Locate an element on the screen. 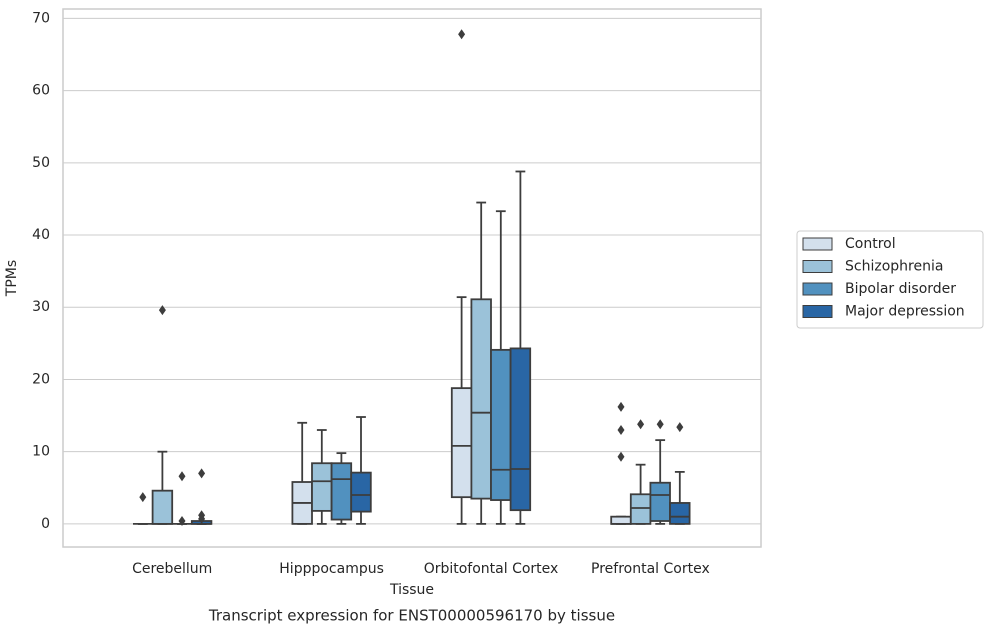 Image resolution: width=993 pixels, height=634 pixels. x-tick-label: Orbitofontal Cortex is located at coordinates (491, 569).